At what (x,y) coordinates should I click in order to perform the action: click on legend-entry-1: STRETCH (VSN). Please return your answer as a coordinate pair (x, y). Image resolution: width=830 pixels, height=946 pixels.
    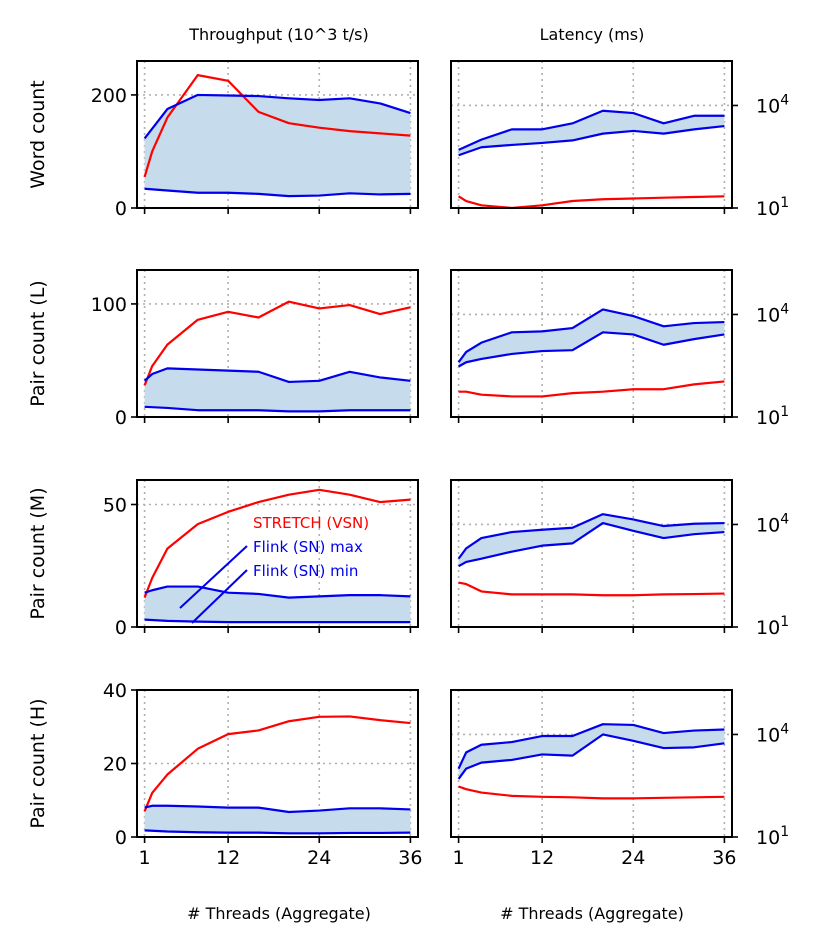
    Looking at the image, I should click on (311, 523).